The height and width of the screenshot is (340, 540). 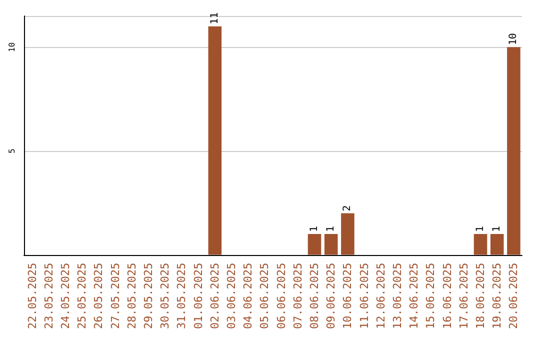 What do you see at coordinates (12, 151) in the screenshot?
I see `y-tick-label: 5` at bounding box center [12, 151].